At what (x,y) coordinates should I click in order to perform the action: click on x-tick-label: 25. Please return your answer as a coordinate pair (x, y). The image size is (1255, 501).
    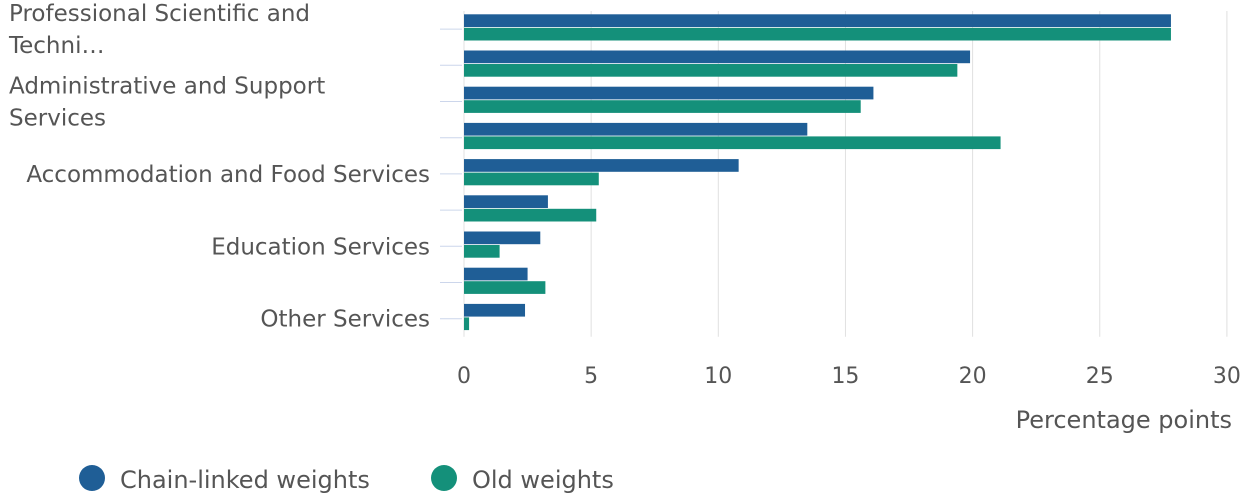
    Looking at the image, I should click on (1100, 376).